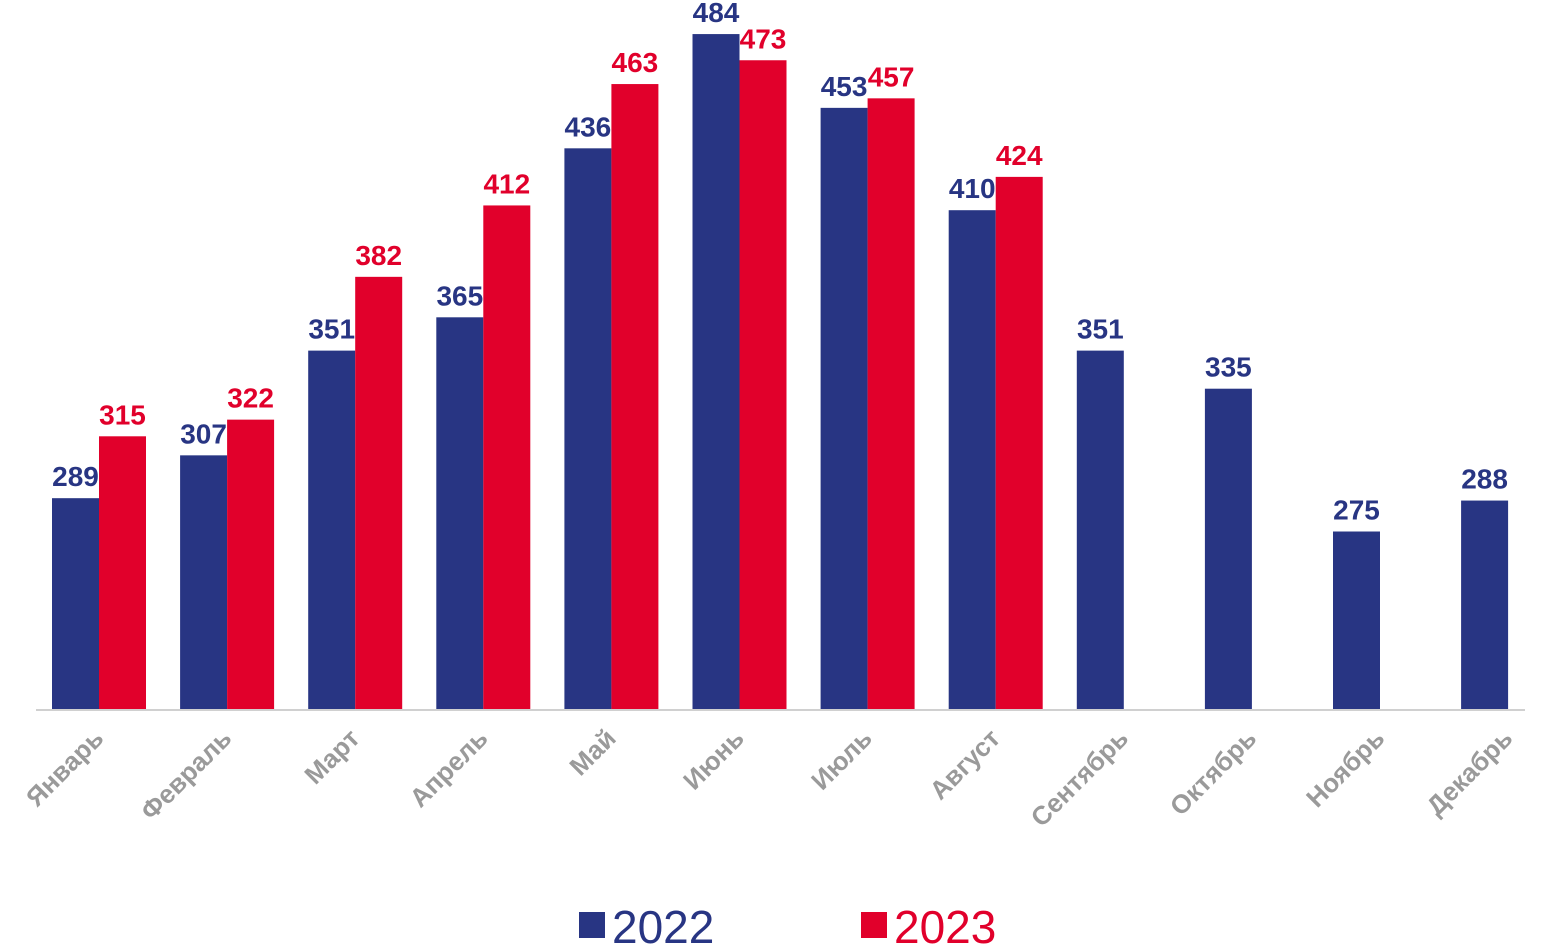  I want to click on bar-2023-Июль, so click(891, 404).